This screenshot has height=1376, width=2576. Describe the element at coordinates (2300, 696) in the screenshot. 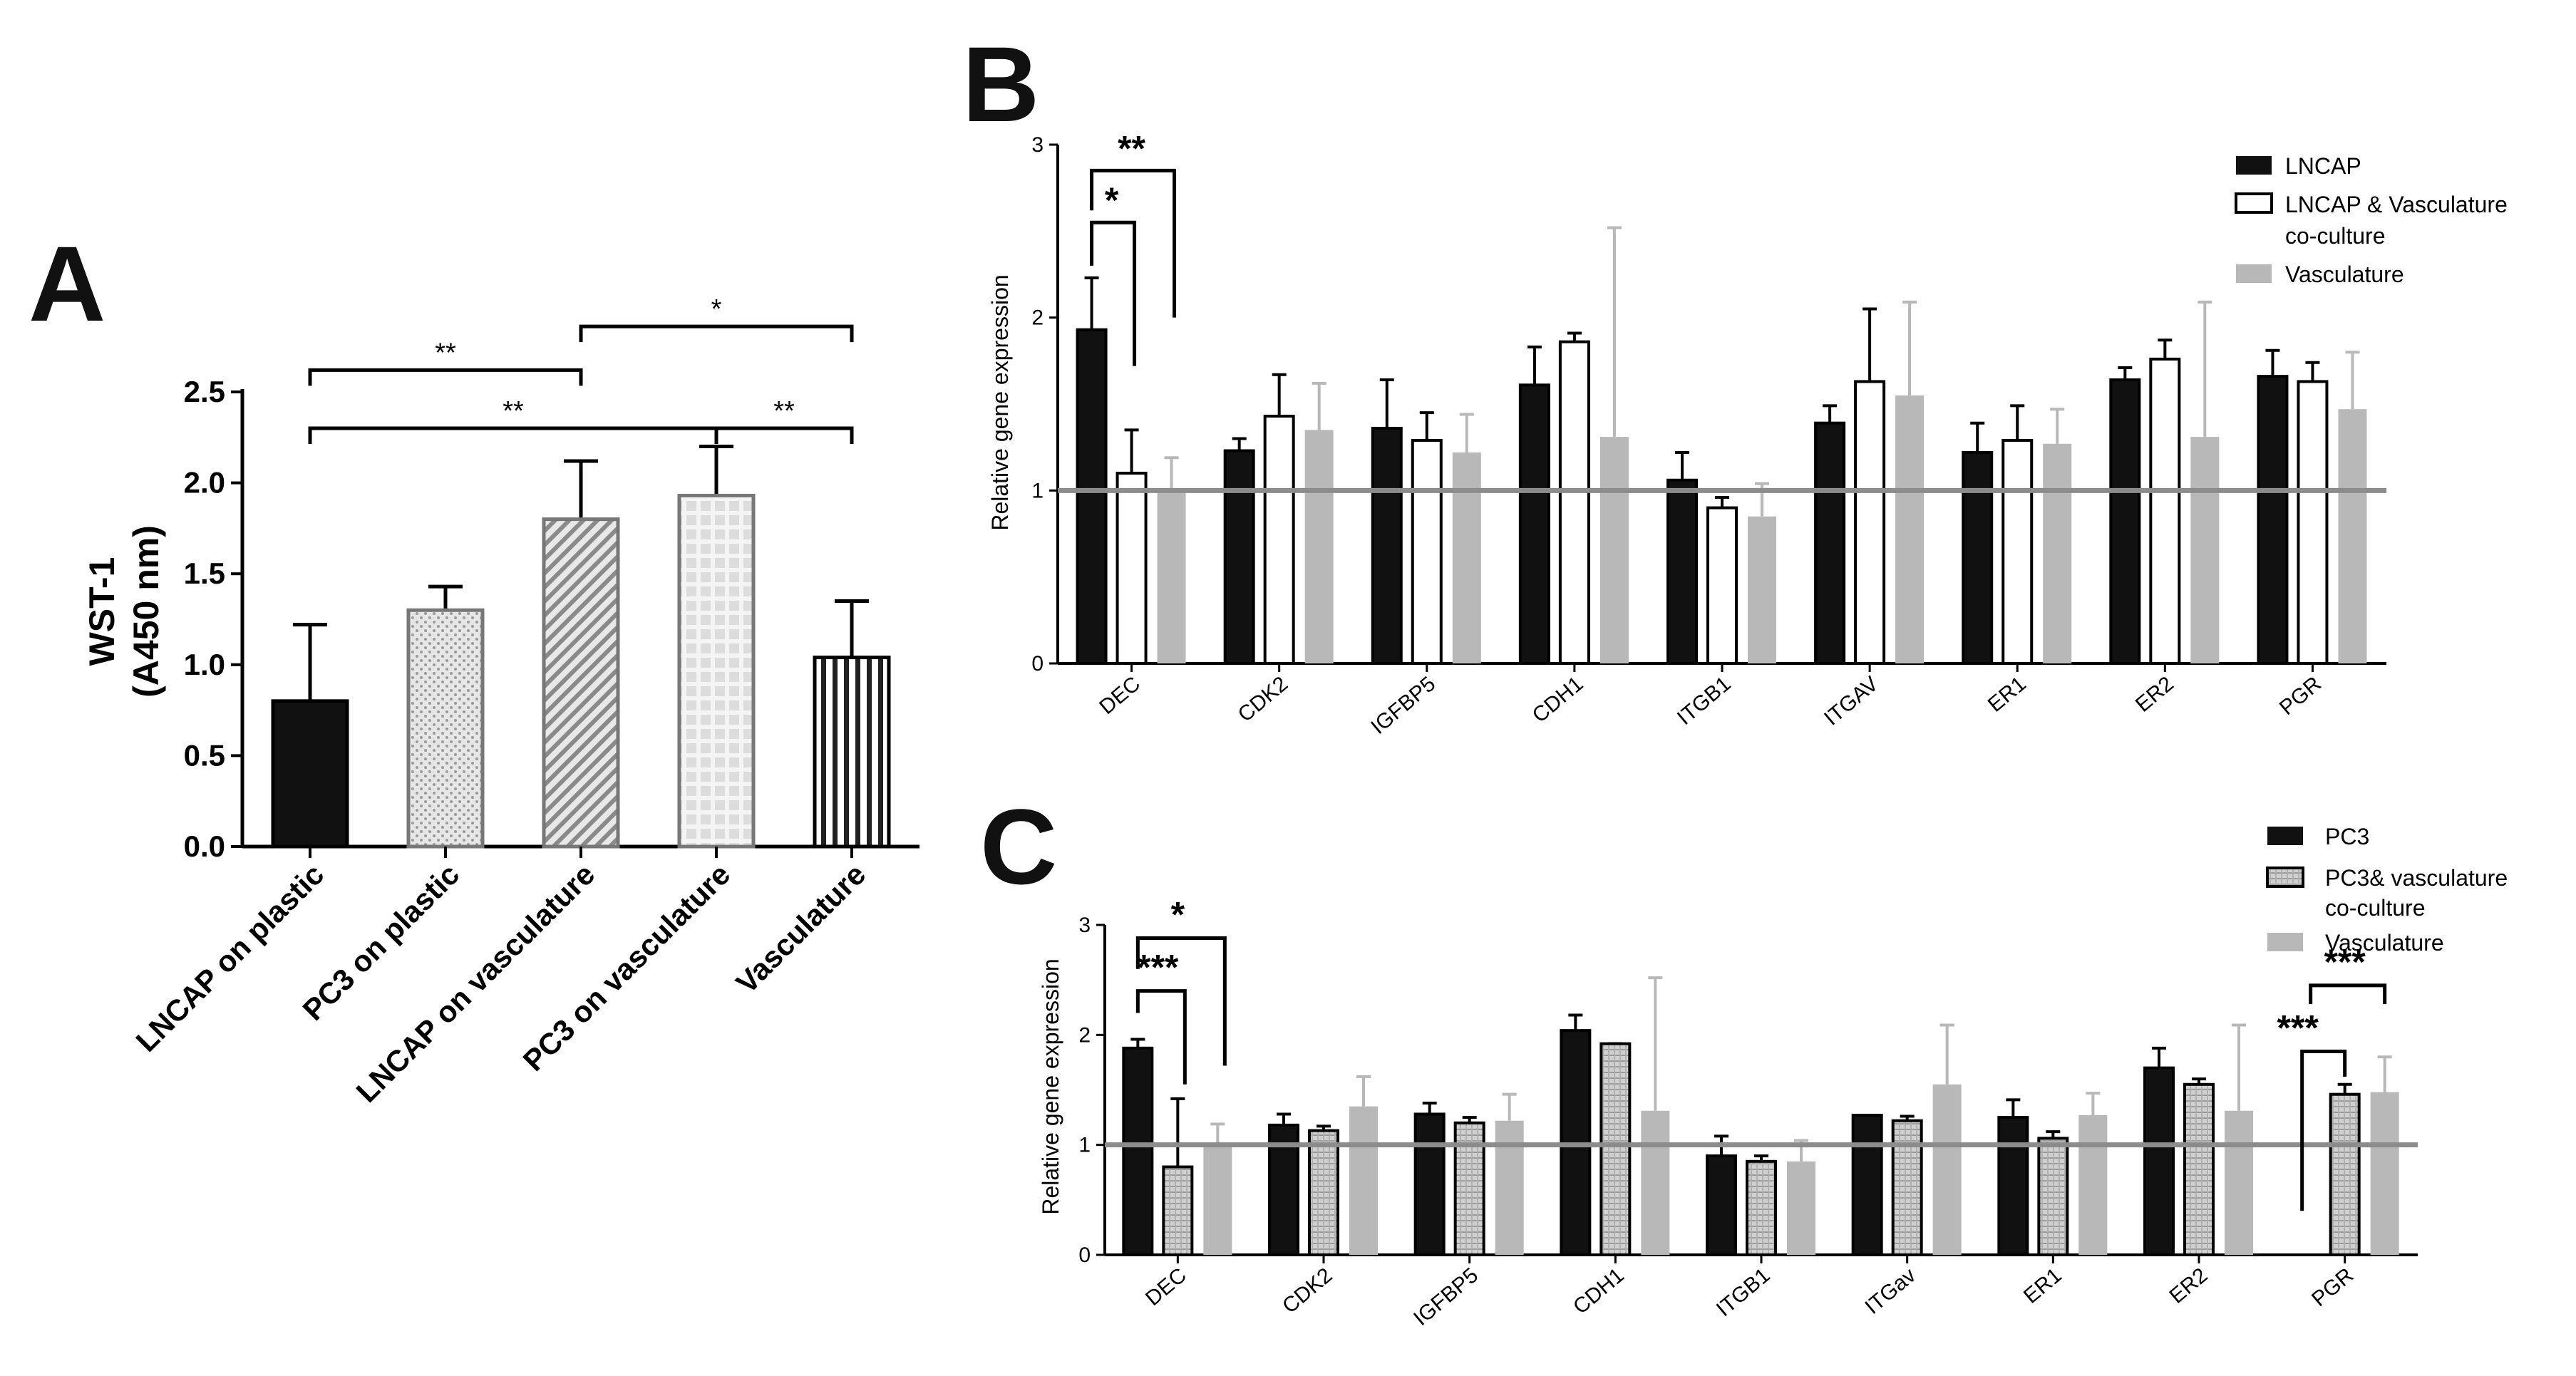

I see `panel-b-category-label: PGR` at that location.